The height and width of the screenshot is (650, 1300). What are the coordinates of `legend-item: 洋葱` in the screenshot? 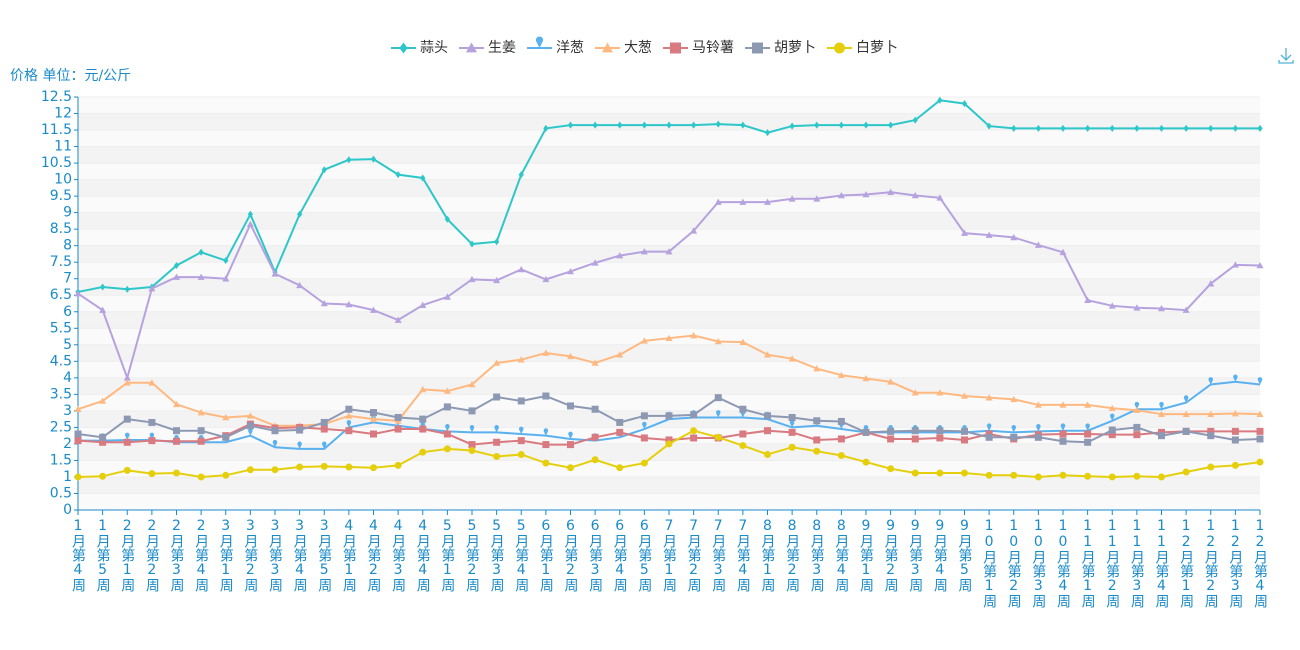 It's located at (555, 46).